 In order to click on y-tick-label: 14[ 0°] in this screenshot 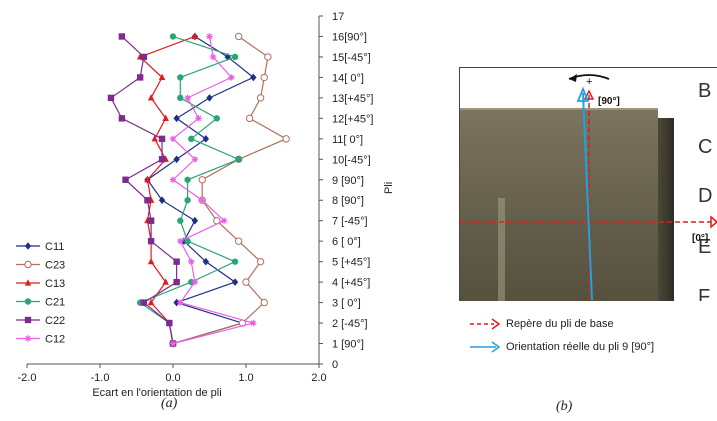, I will do `click(348, 78)`.